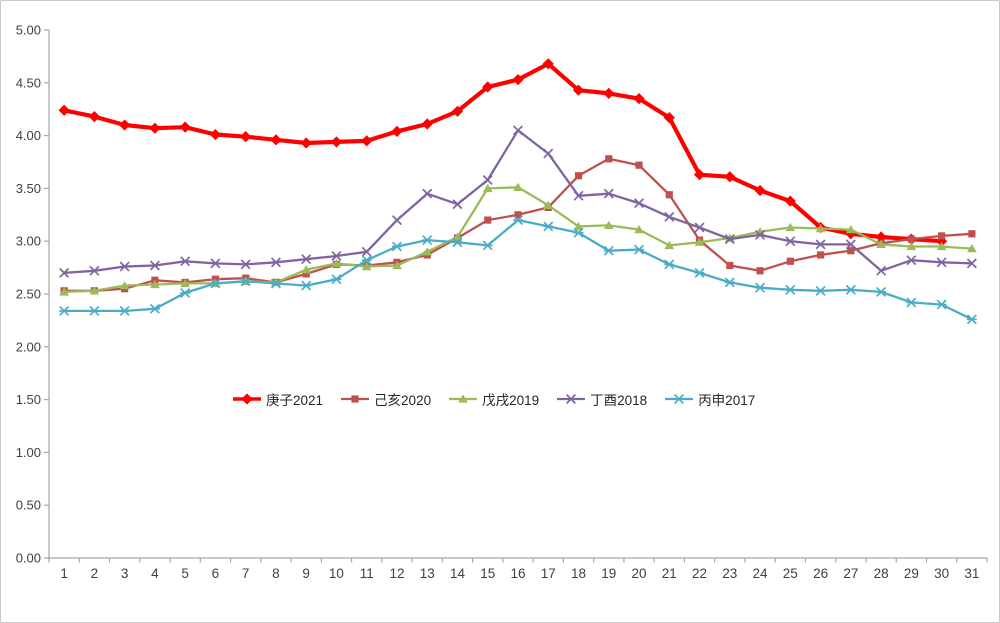 This screenshot has height=623, width=1000. I want to click on legend-marker-square-icon, so click(355, 399).